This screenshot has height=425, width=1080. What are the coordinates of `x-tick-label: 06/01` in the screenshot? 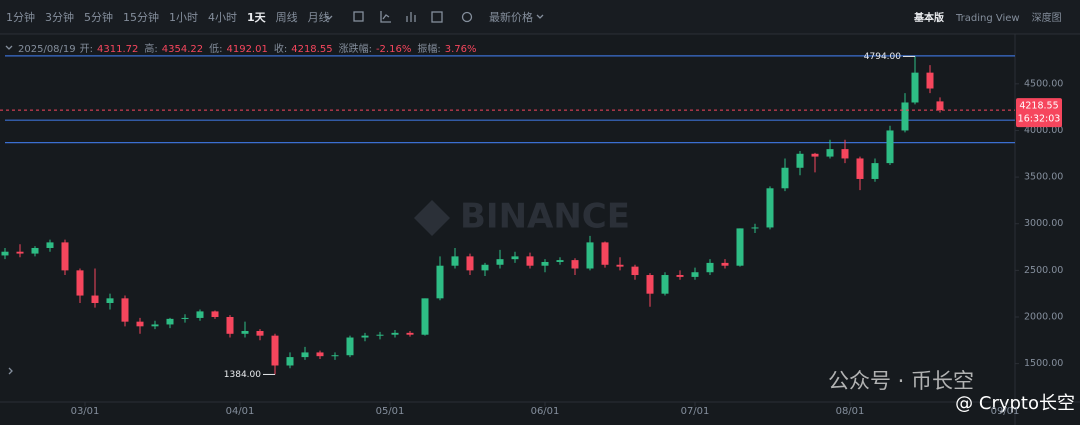 It's located at (545, 411).